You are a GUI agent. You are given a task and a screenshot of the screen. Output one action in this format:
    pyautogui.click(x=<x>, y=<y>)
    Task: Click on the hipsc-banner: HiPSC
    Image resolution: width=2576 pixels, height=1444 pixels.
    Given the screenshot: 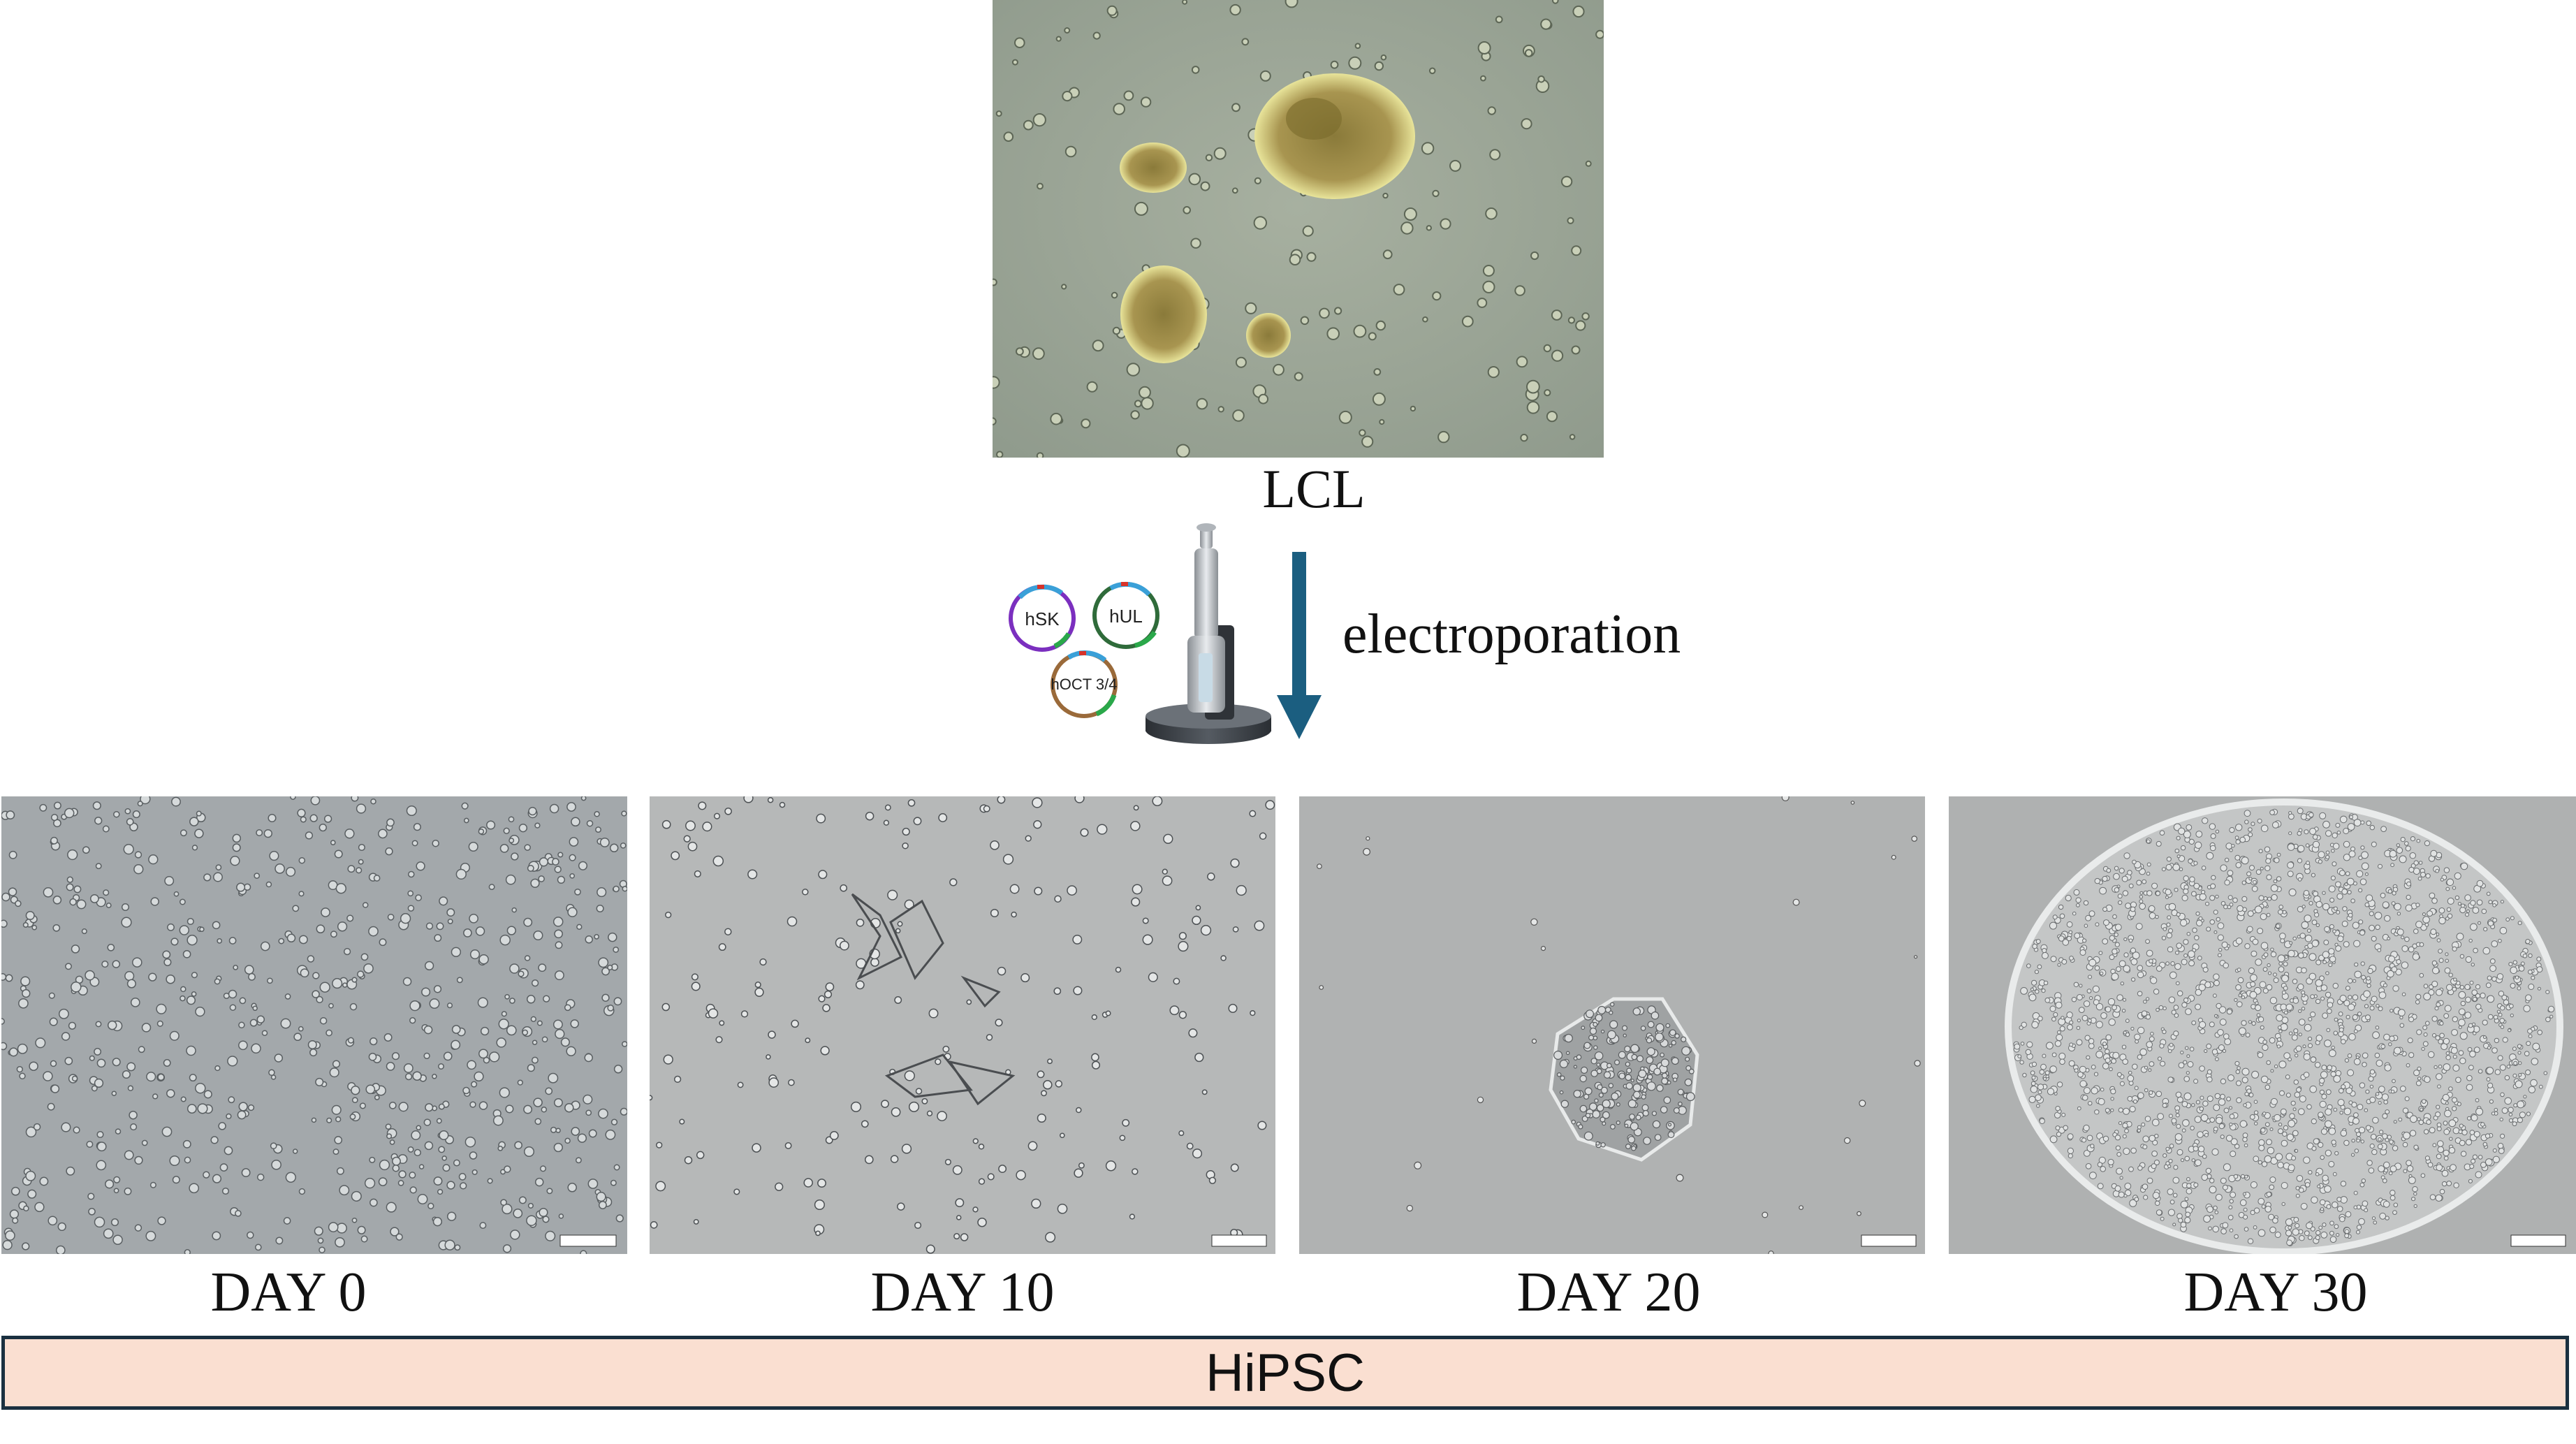 What is the action you would take?
    pyautogui.click(x=1285, y=1373)
    